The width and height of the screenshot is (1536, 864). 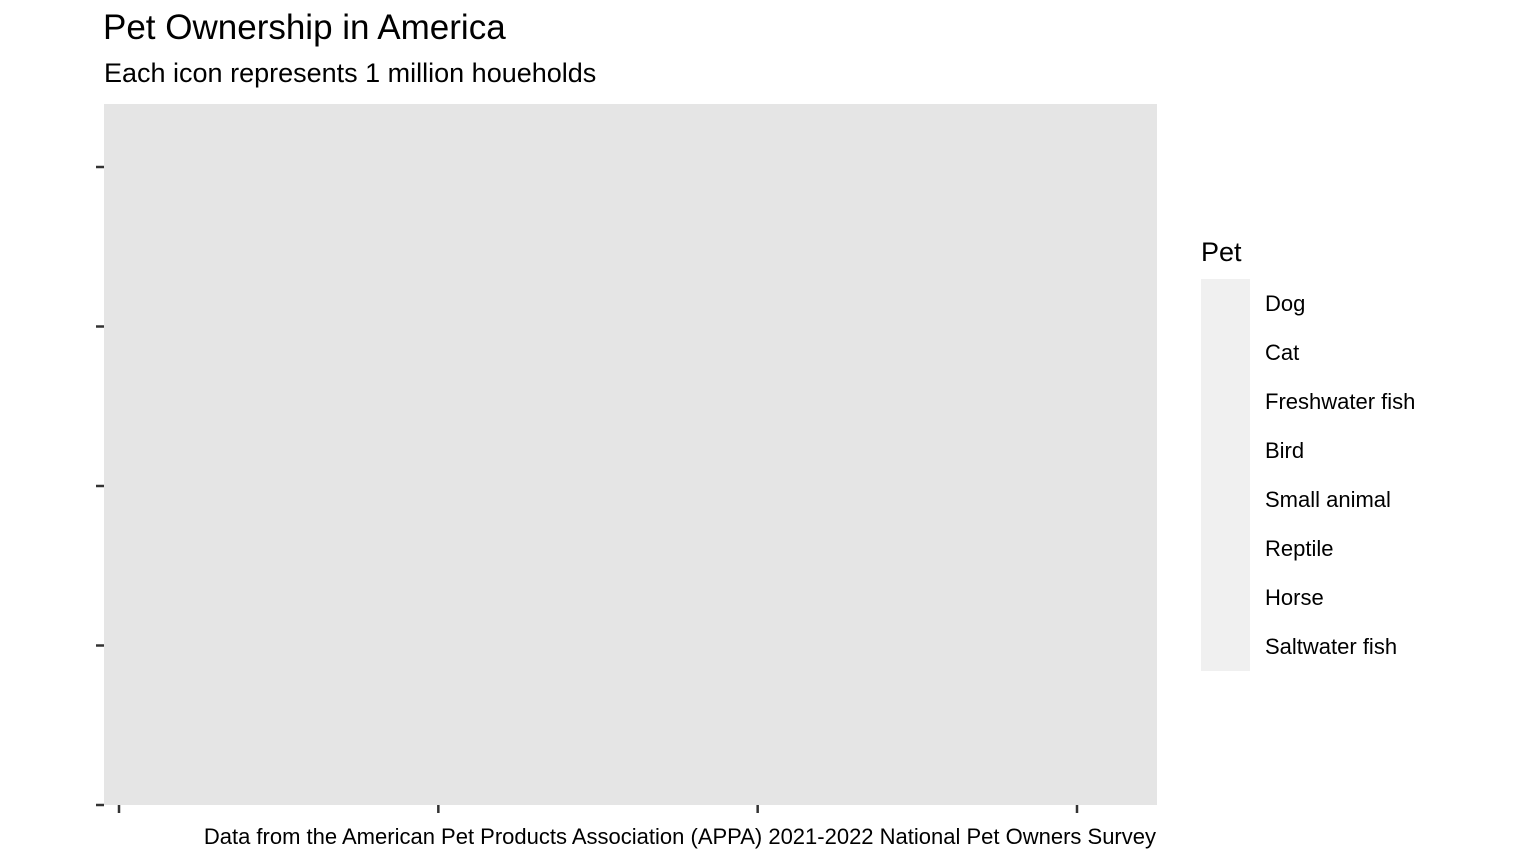 I want to click on legend-label: Cat, so click(x=1282, y=352).